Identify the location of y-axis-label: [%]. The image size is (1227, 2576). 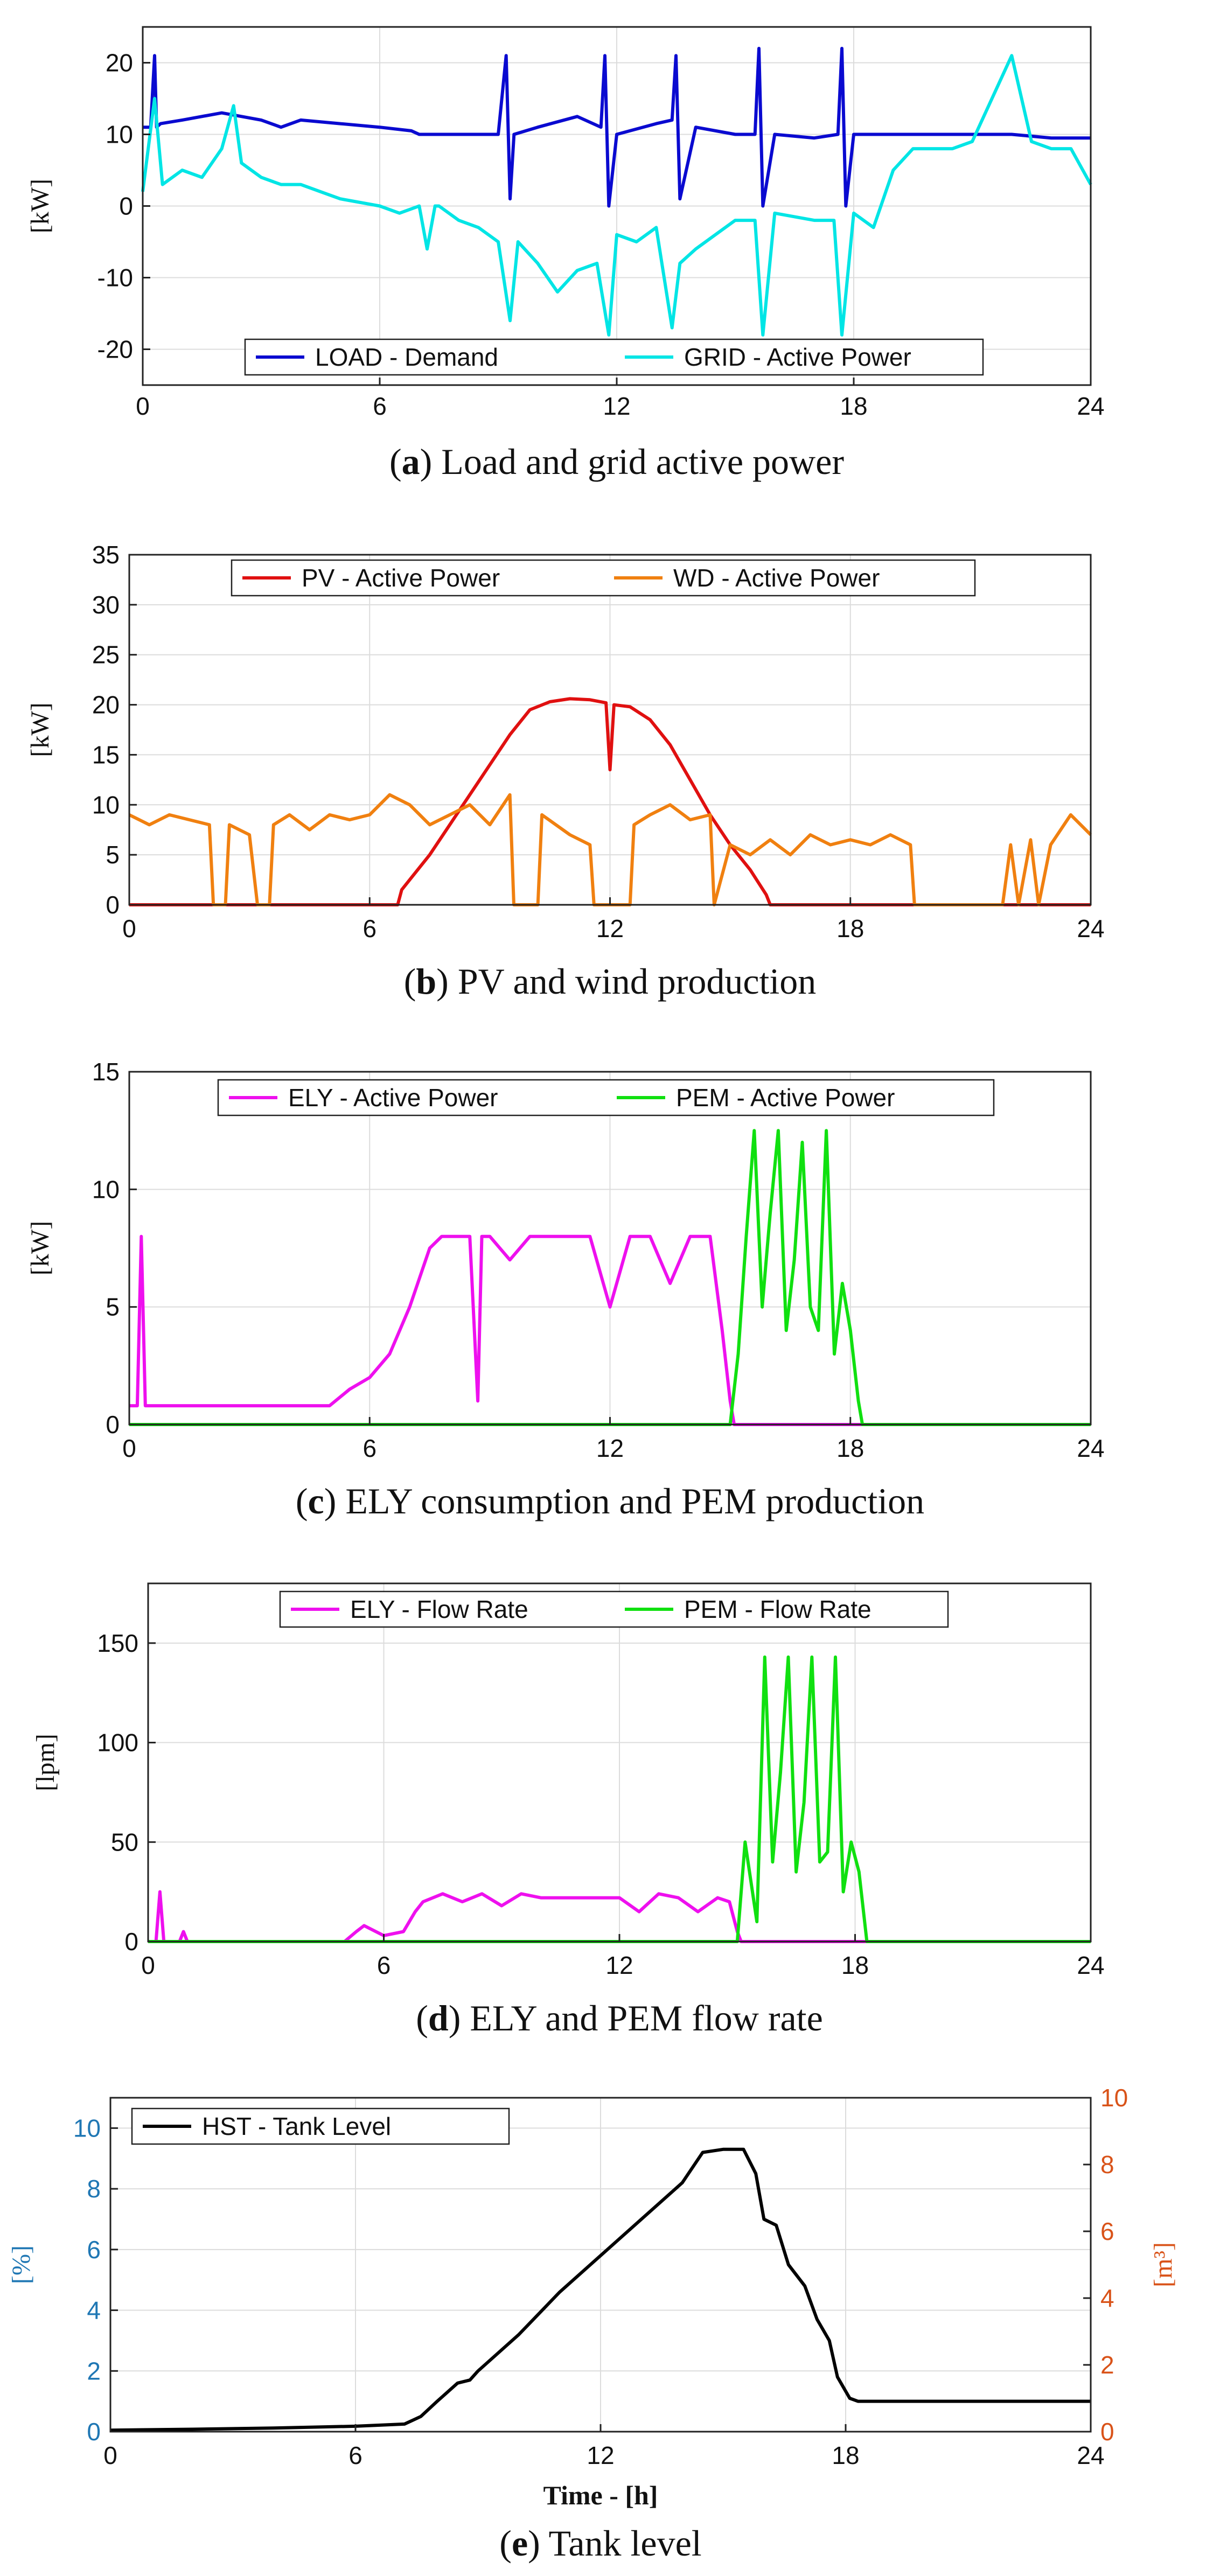
(21, 2264).